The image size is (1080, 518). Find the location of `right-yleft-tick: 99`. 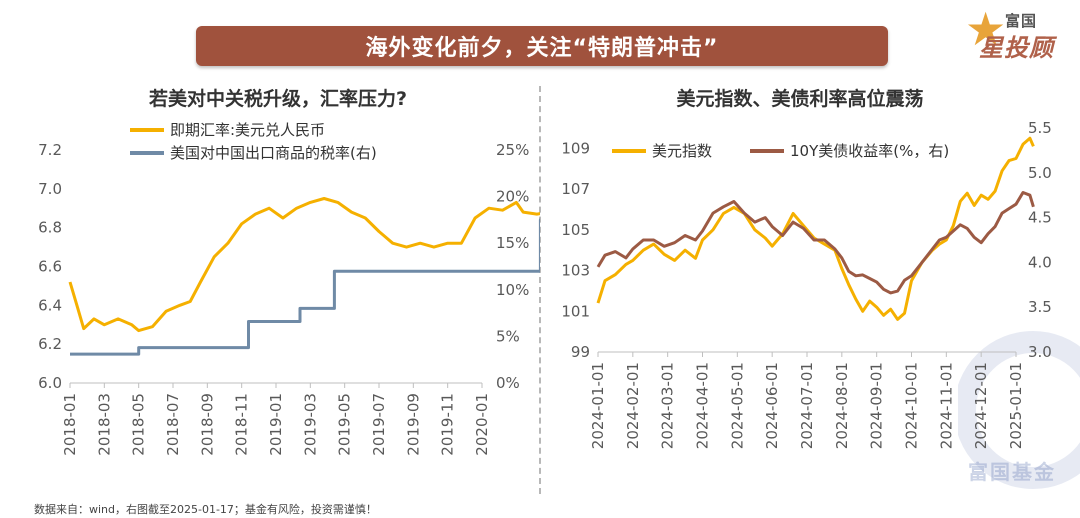

right-yleft-tick: 99 is located at coordinates (580, 352).